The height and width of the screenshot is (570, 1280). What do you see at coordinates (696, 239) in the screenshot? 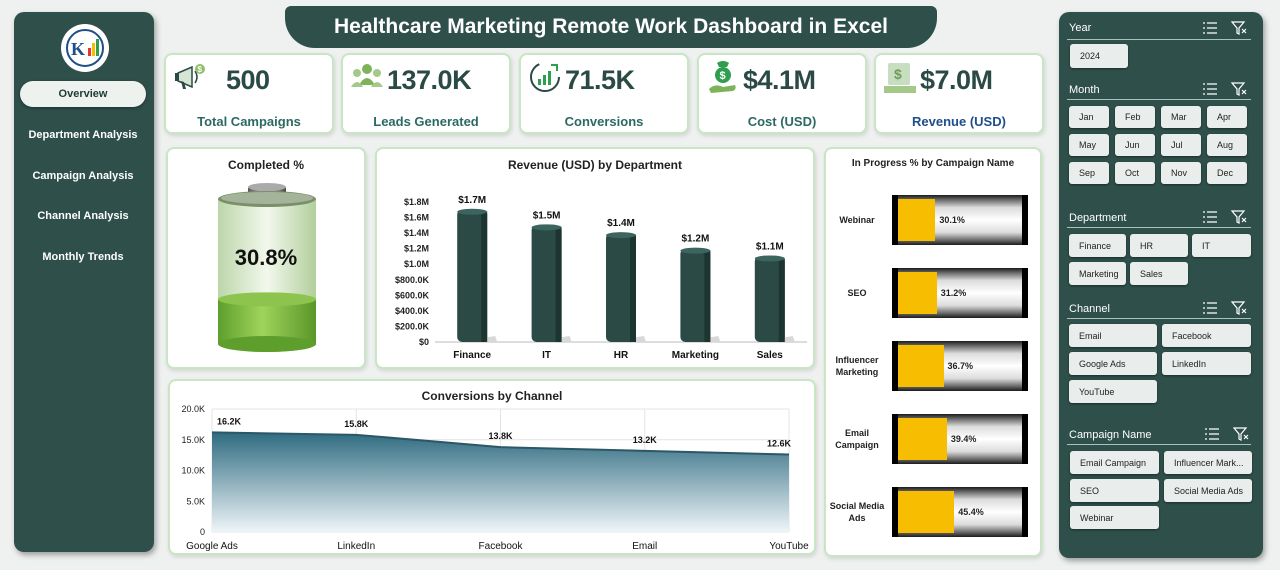
I see `bar-data-label: $1.2M` at bounding box center [696, 239].